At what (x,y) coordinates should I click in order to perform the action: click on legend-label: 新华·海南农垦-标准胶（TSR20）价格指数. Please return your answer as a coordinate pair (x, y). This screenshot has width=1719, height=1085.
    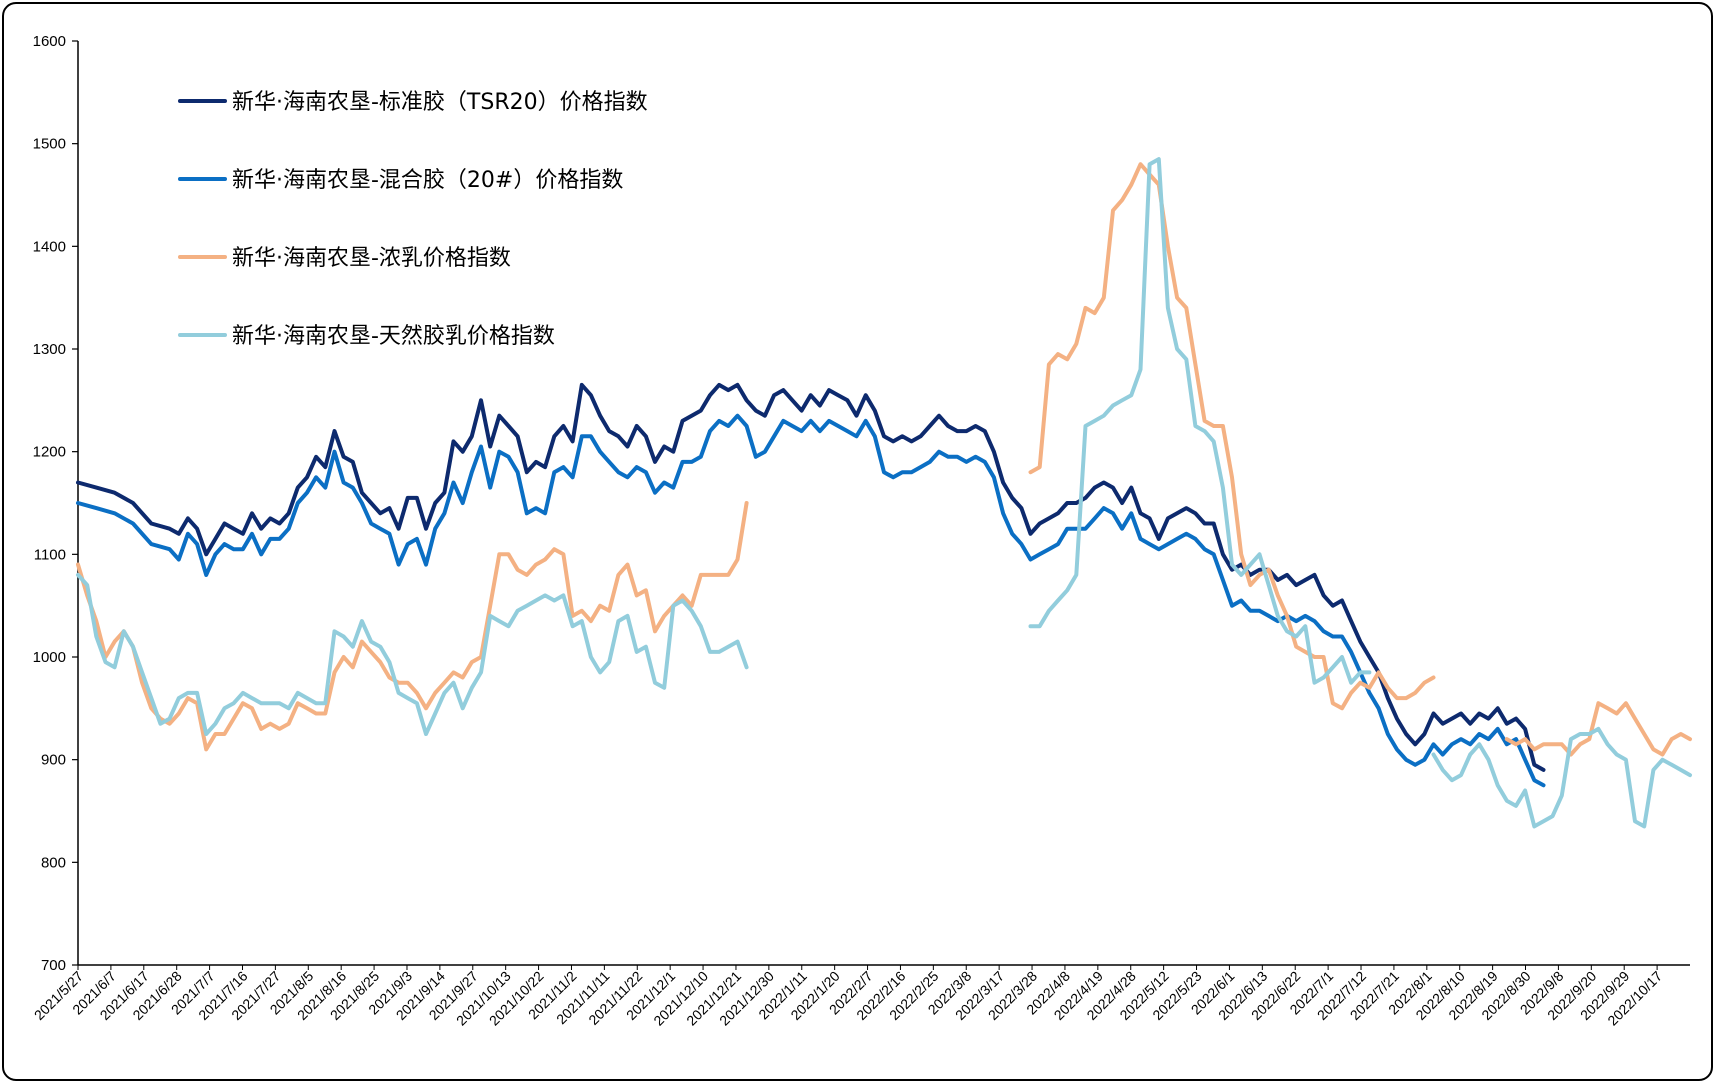
    Looking at the image, I should click on (440, 102).